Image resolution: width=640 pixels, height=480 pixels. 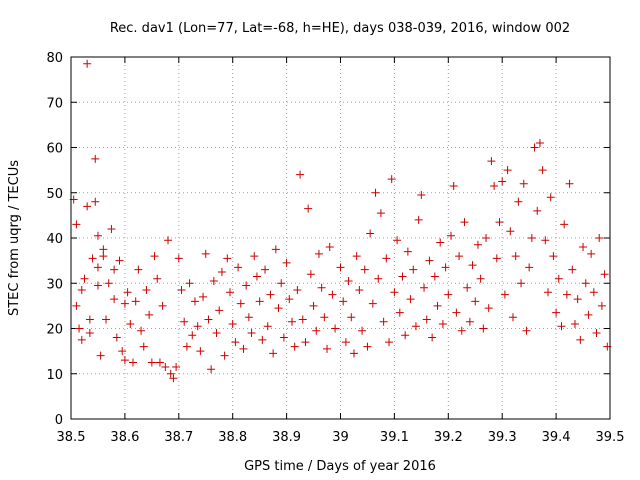 What do you see at coordinates (556, 437) in the screenshot?
I see `x-tick-label: 39.4` at bounding box center [556, 437].